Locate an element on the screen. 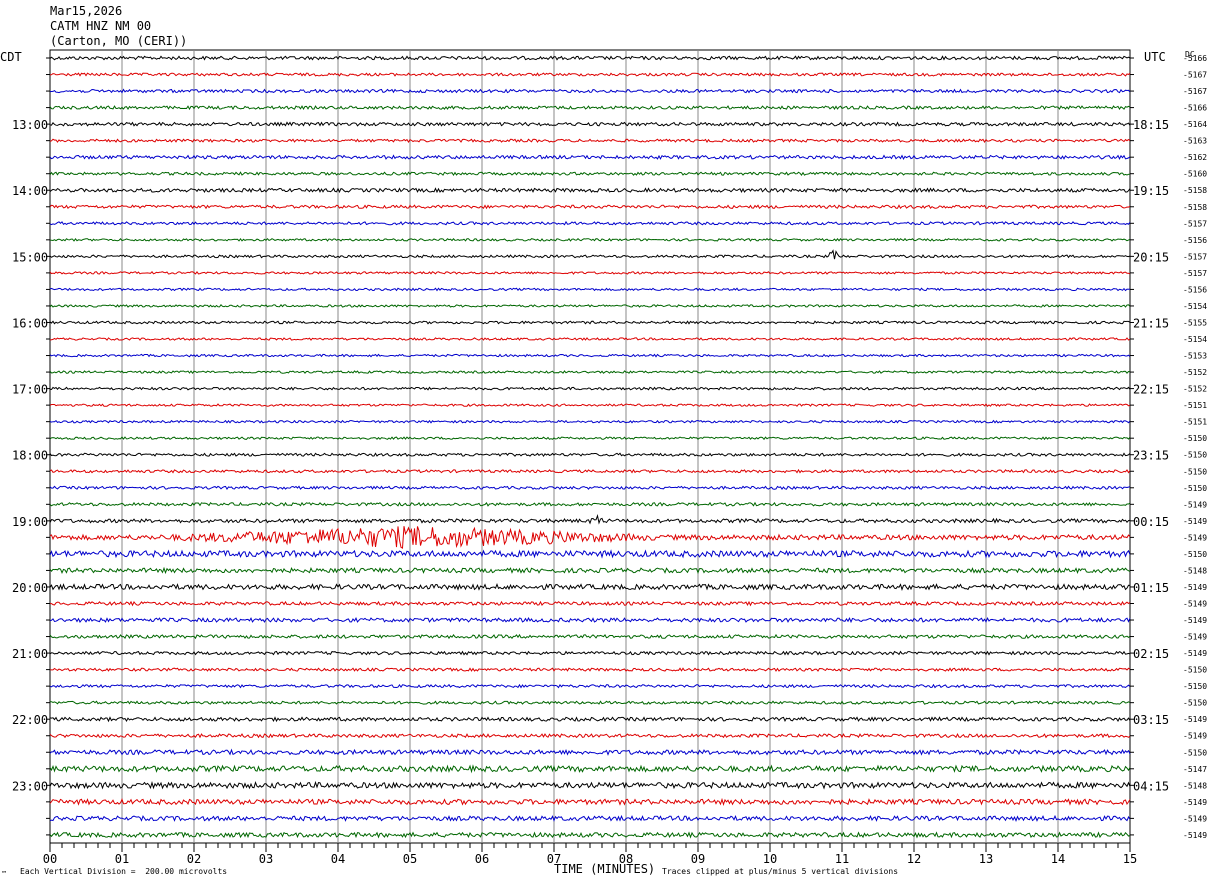  date-label: Mar15,2026 is located at coordinates (86, 11).